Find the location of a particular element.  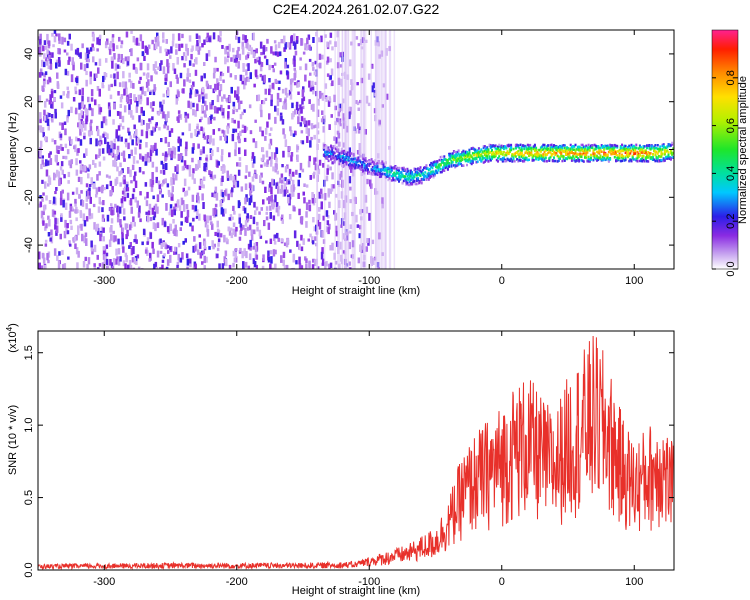

x-tick-label: -200 is located at coordinates (237, 281).